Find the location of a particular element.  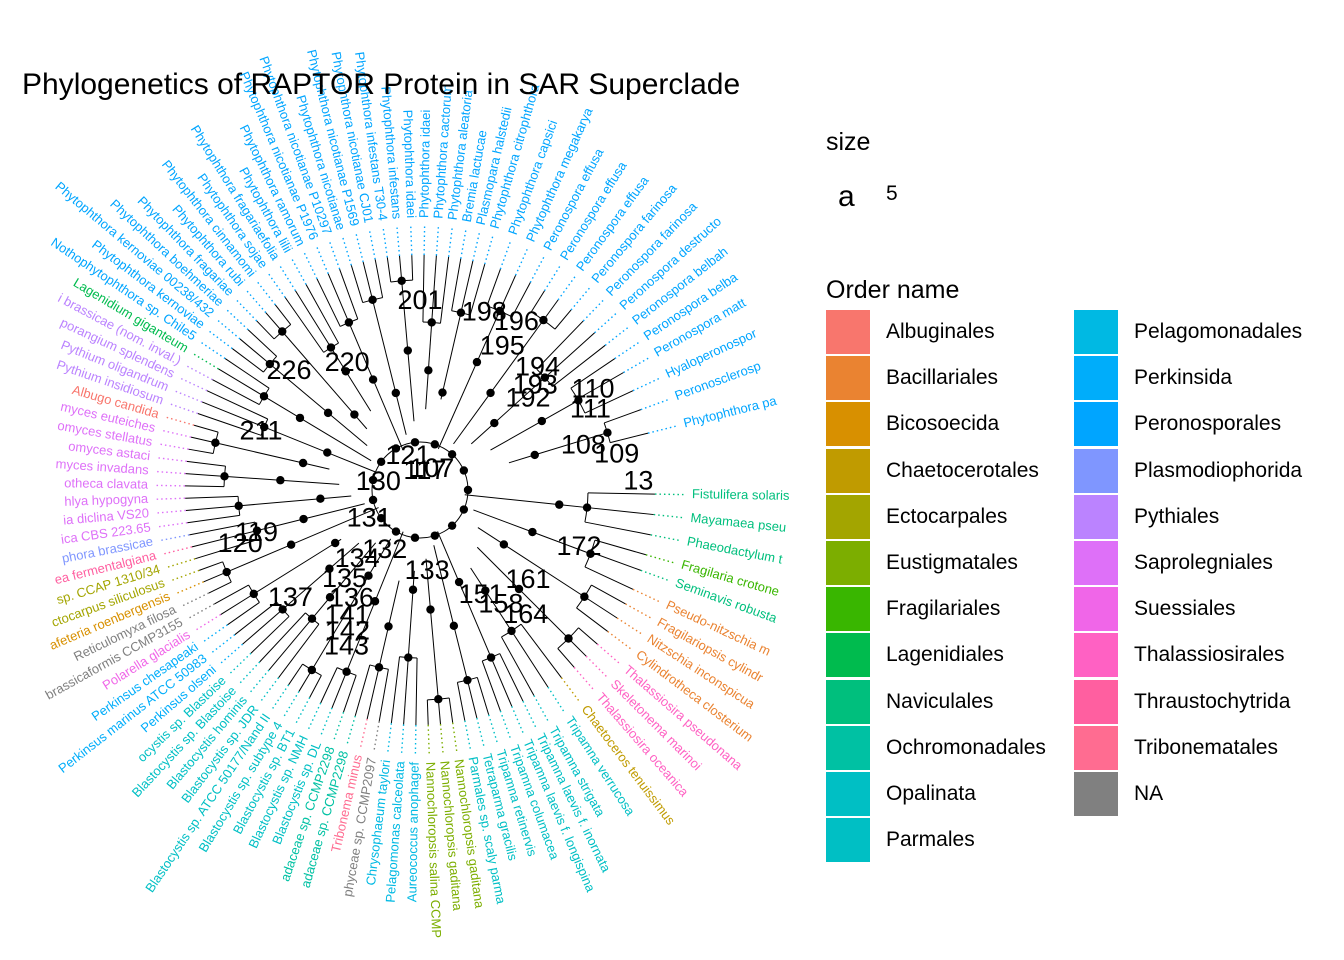

legend-label: Parmales is located at coordinates (930, 840).